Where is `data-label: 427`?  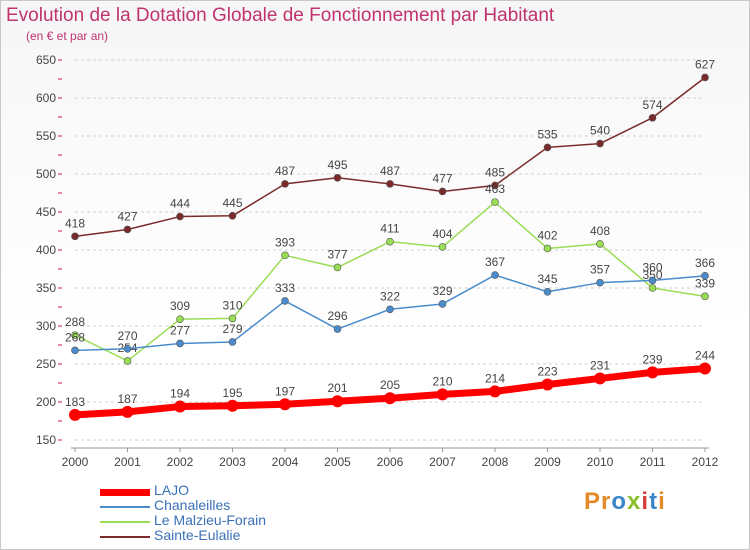
data-label: 427 is located at coordinates (127, 216).